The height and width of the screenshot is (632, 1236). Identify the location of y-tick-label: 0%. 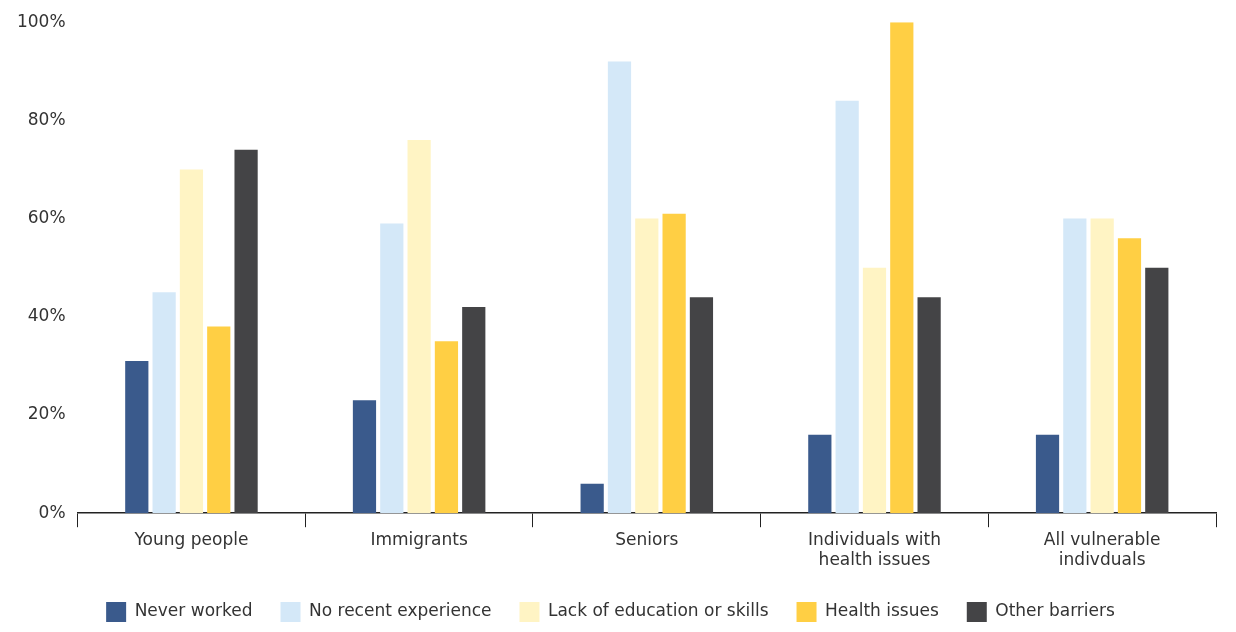
(52, 511).